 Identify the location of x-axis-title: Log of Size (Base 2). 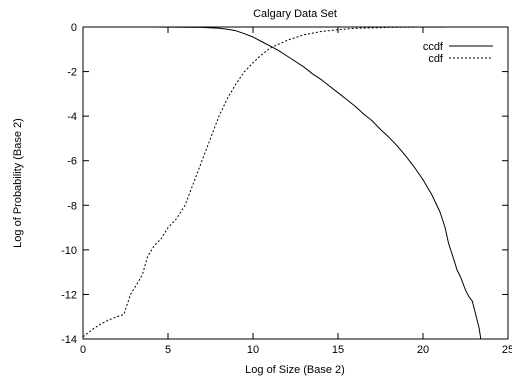
(295, 370).